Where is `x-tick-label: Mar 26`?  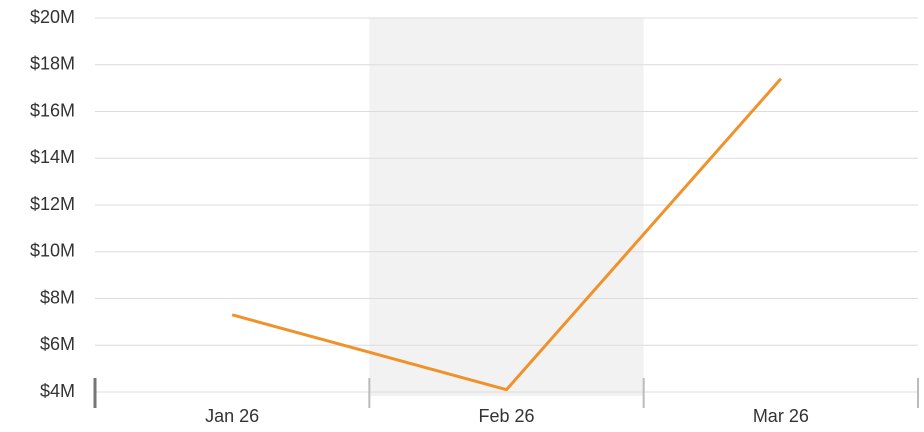
x-tick-label: Mar 26 is located at coordinates (781, 416).